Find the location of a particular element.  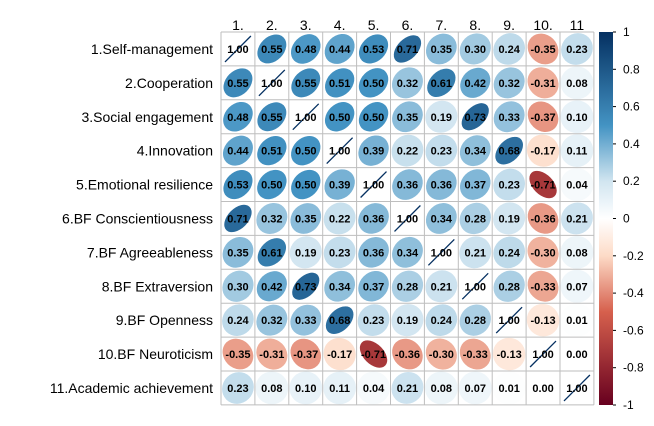

cell-r4-c6: 0.22 is located at coordinates (407, 150).